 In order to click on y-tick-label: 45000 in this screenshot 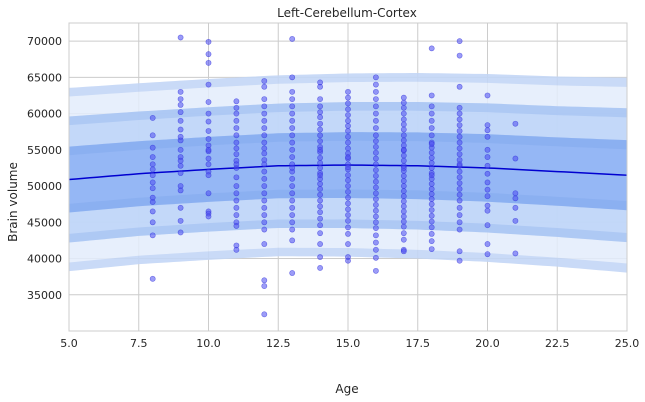, I will do `click(44, 222)`.